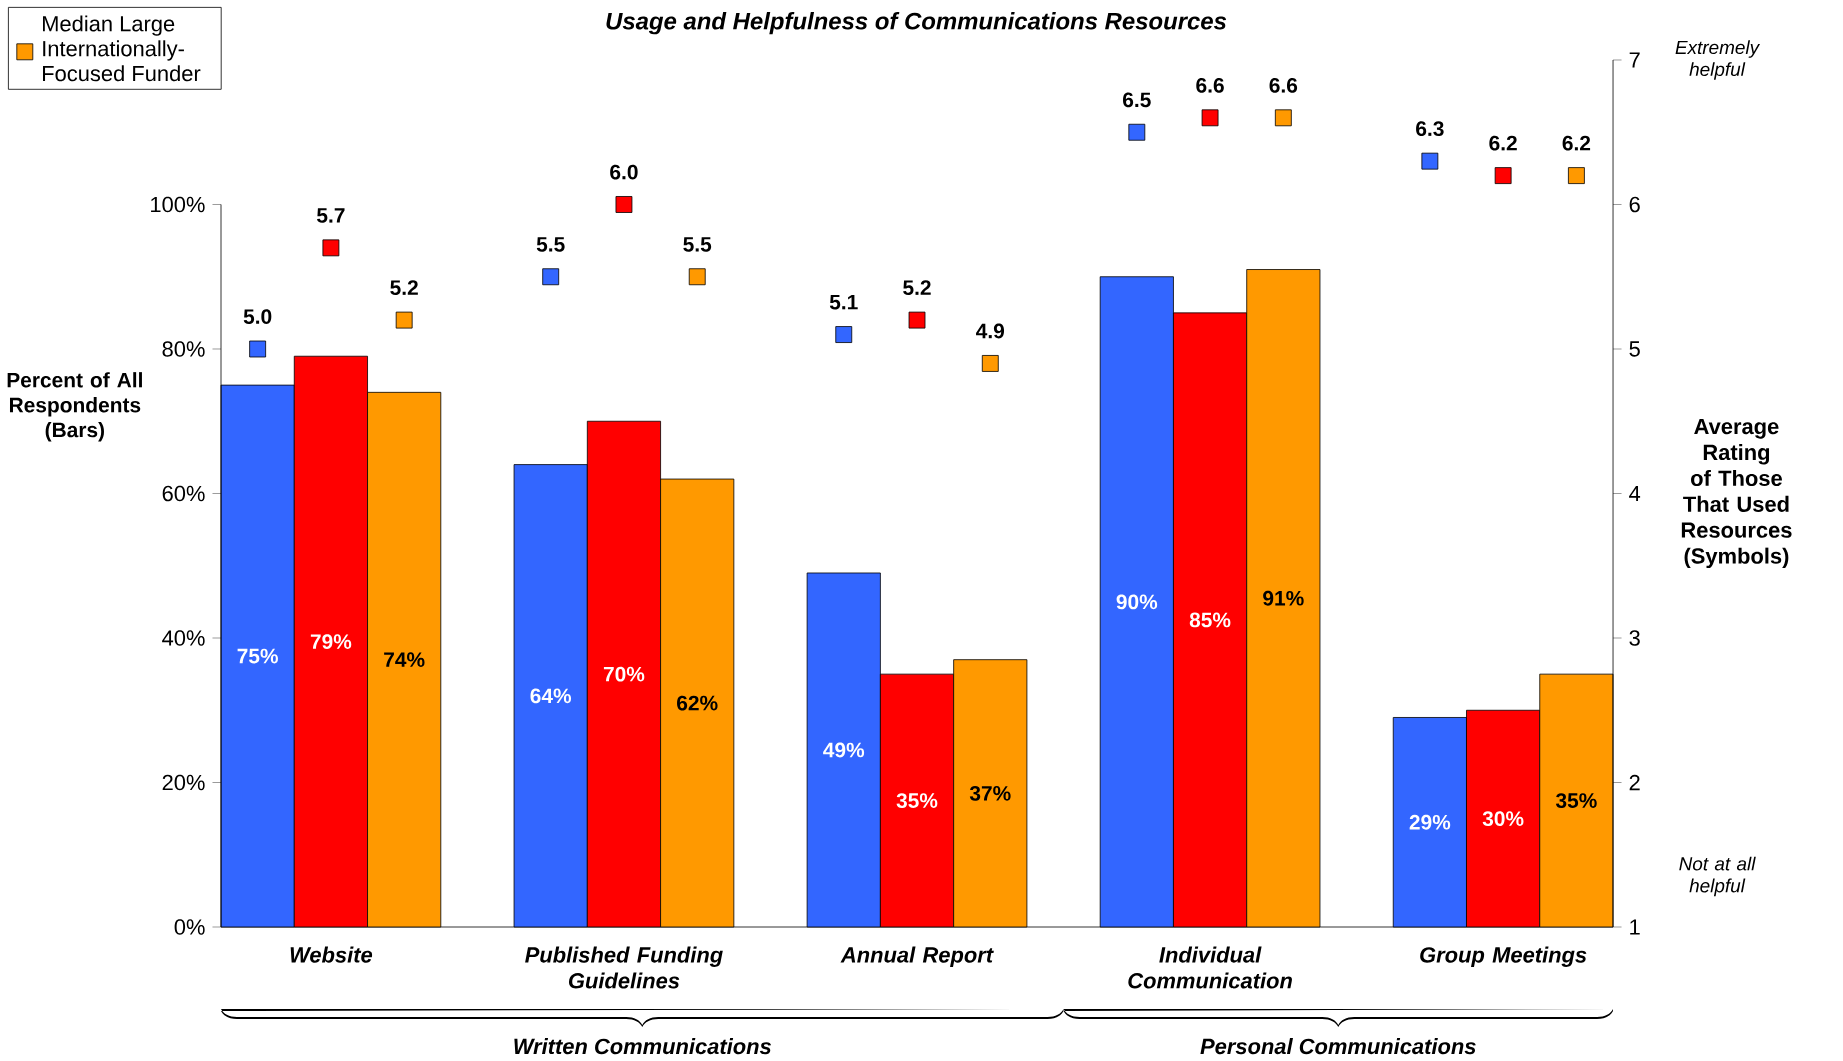 This screenshot has height=1061, width=1843. What do you see at coordinates (917, 956) in the screenshot?
I see `x-tick-label: Annual Report` at bounding box center [917, 956].